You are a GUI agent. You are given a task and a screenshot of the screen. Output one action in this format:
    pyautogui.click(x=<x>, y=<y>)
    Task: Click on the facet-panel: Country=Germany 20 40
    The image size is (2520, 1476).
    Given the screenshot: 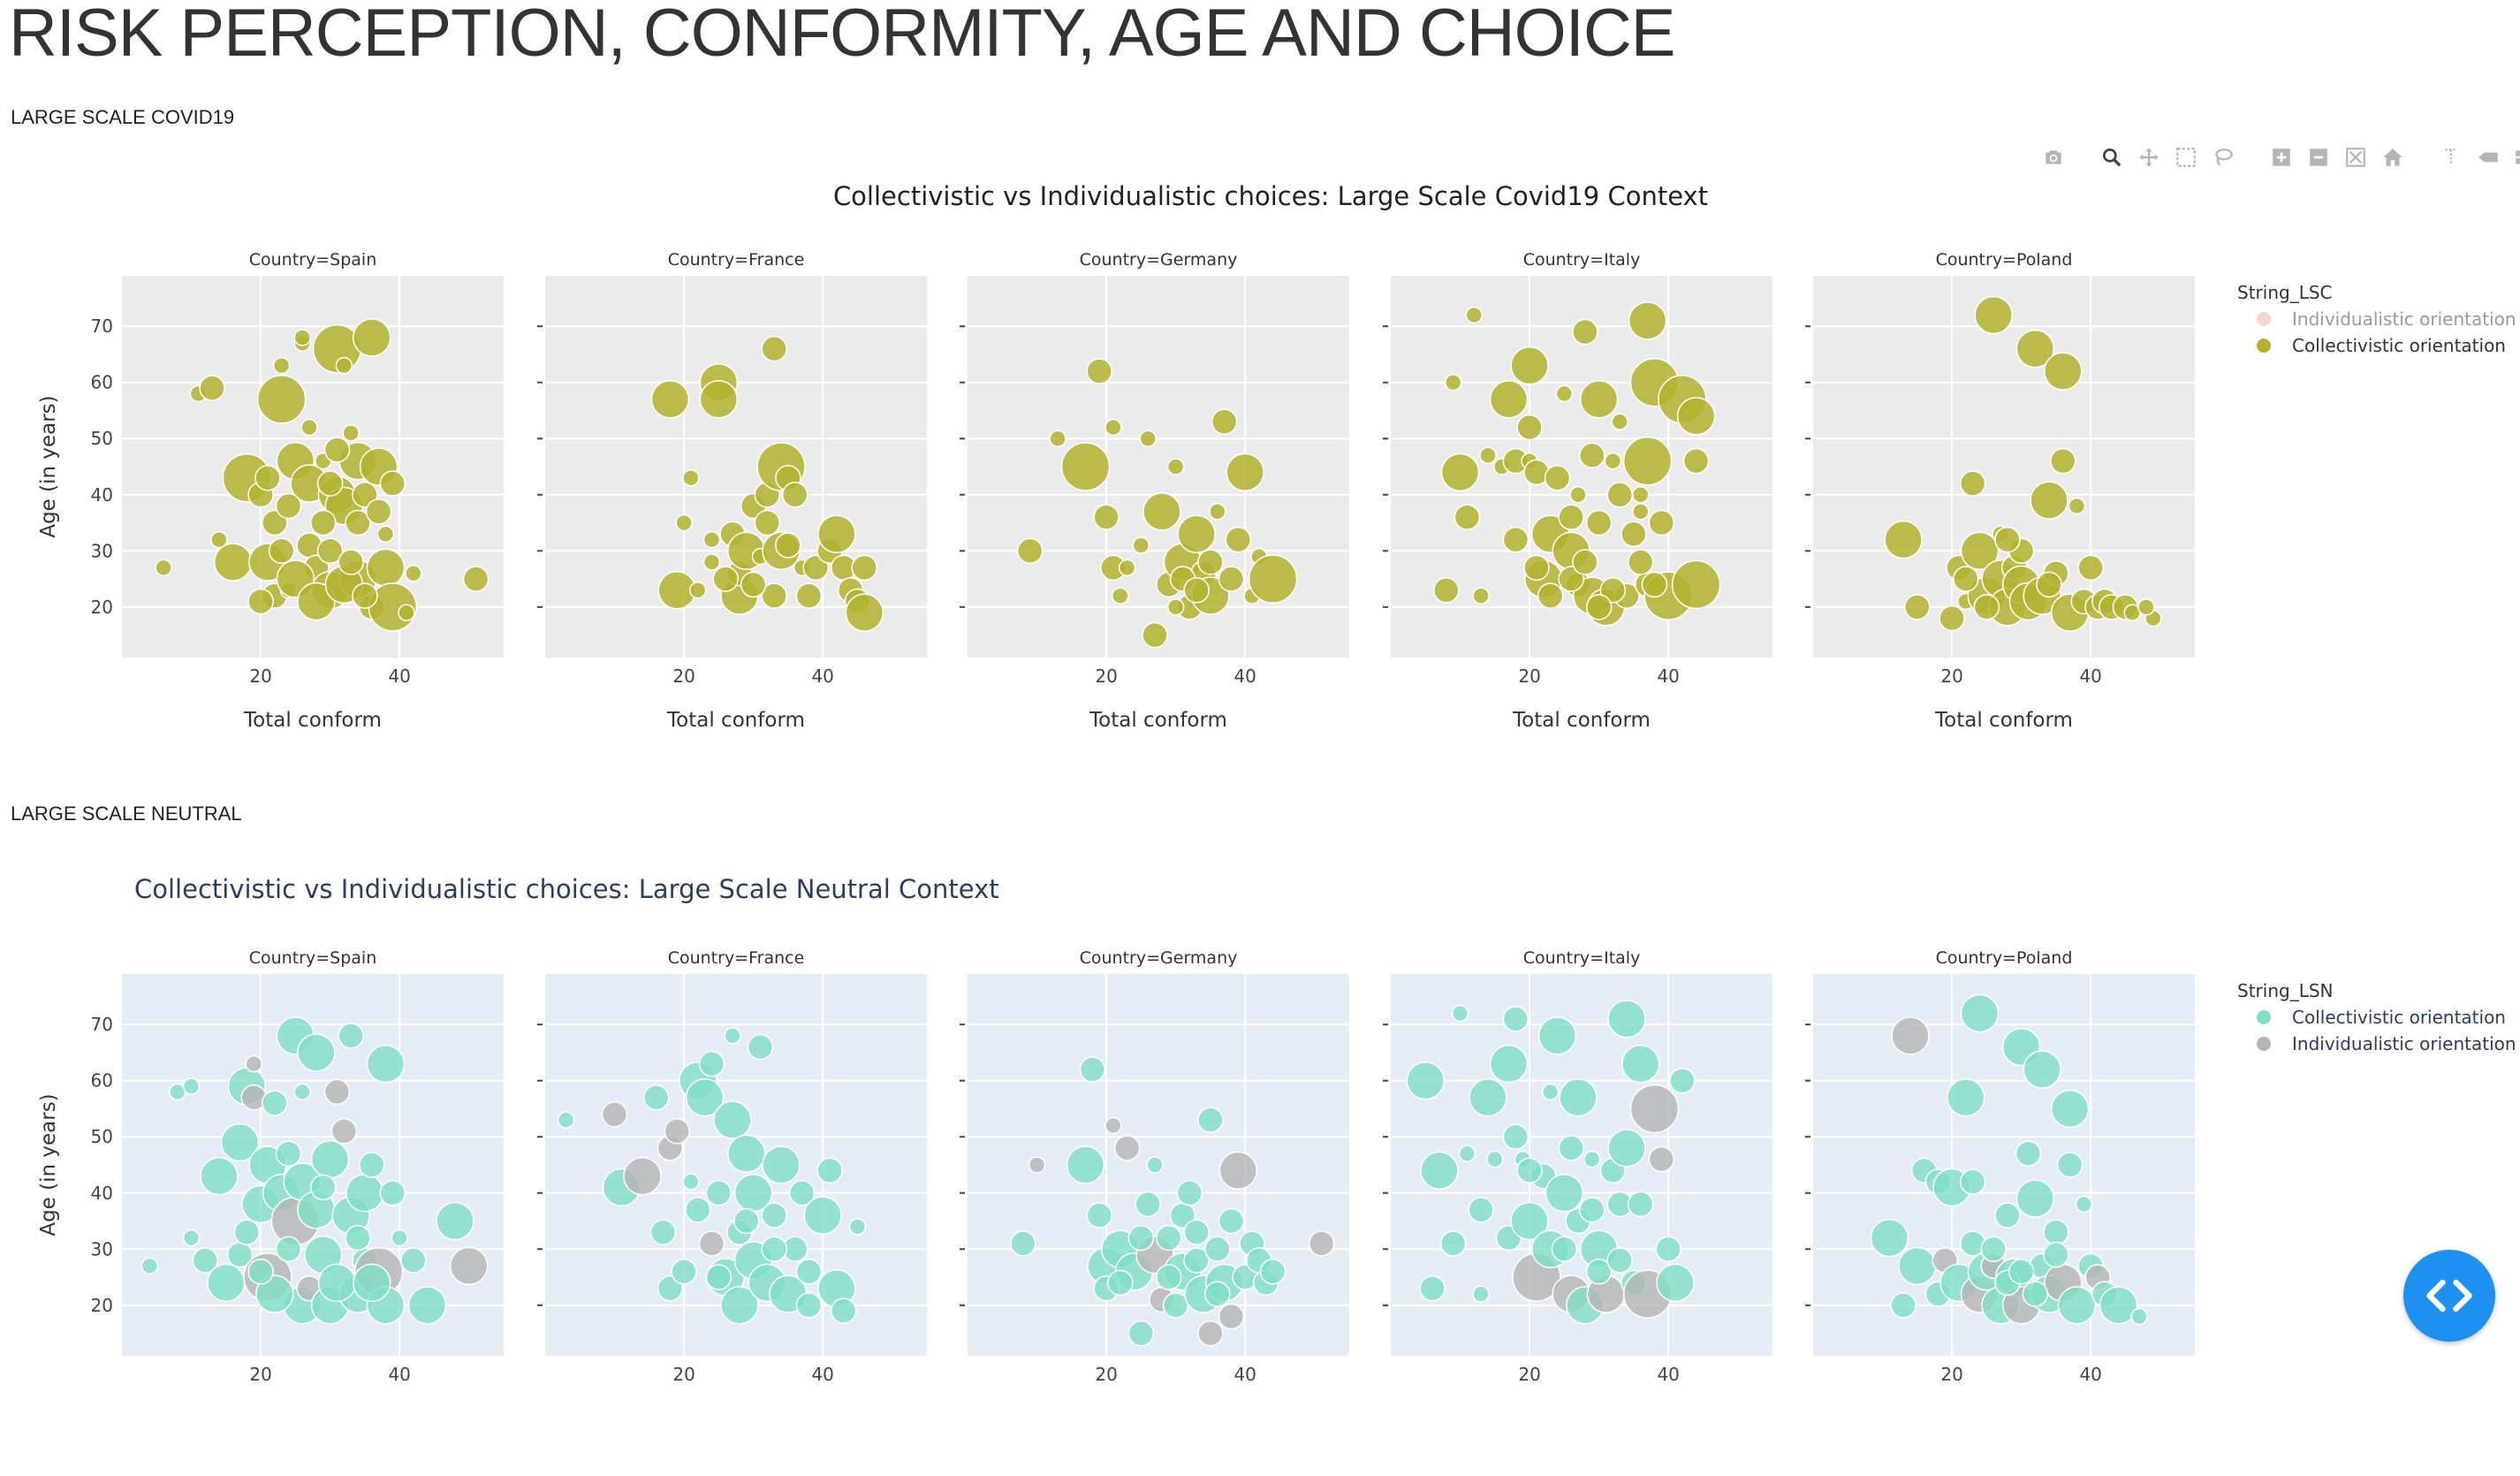 What is the action you would take?
    pyautogui.click(x=1154, y=1166)
    